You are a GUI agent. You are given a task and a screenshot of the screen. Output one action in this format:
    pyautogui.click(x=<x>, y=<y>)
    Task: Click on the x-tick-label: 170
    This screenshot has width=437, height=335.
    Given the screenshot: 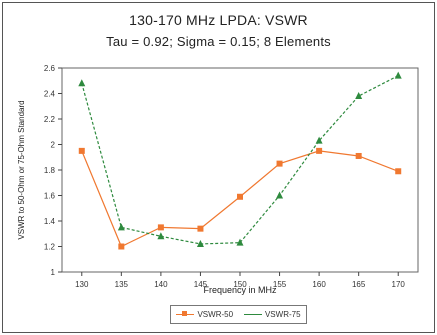 What is the action you would take?
    pyautogui.click(x=399, y=284)
    